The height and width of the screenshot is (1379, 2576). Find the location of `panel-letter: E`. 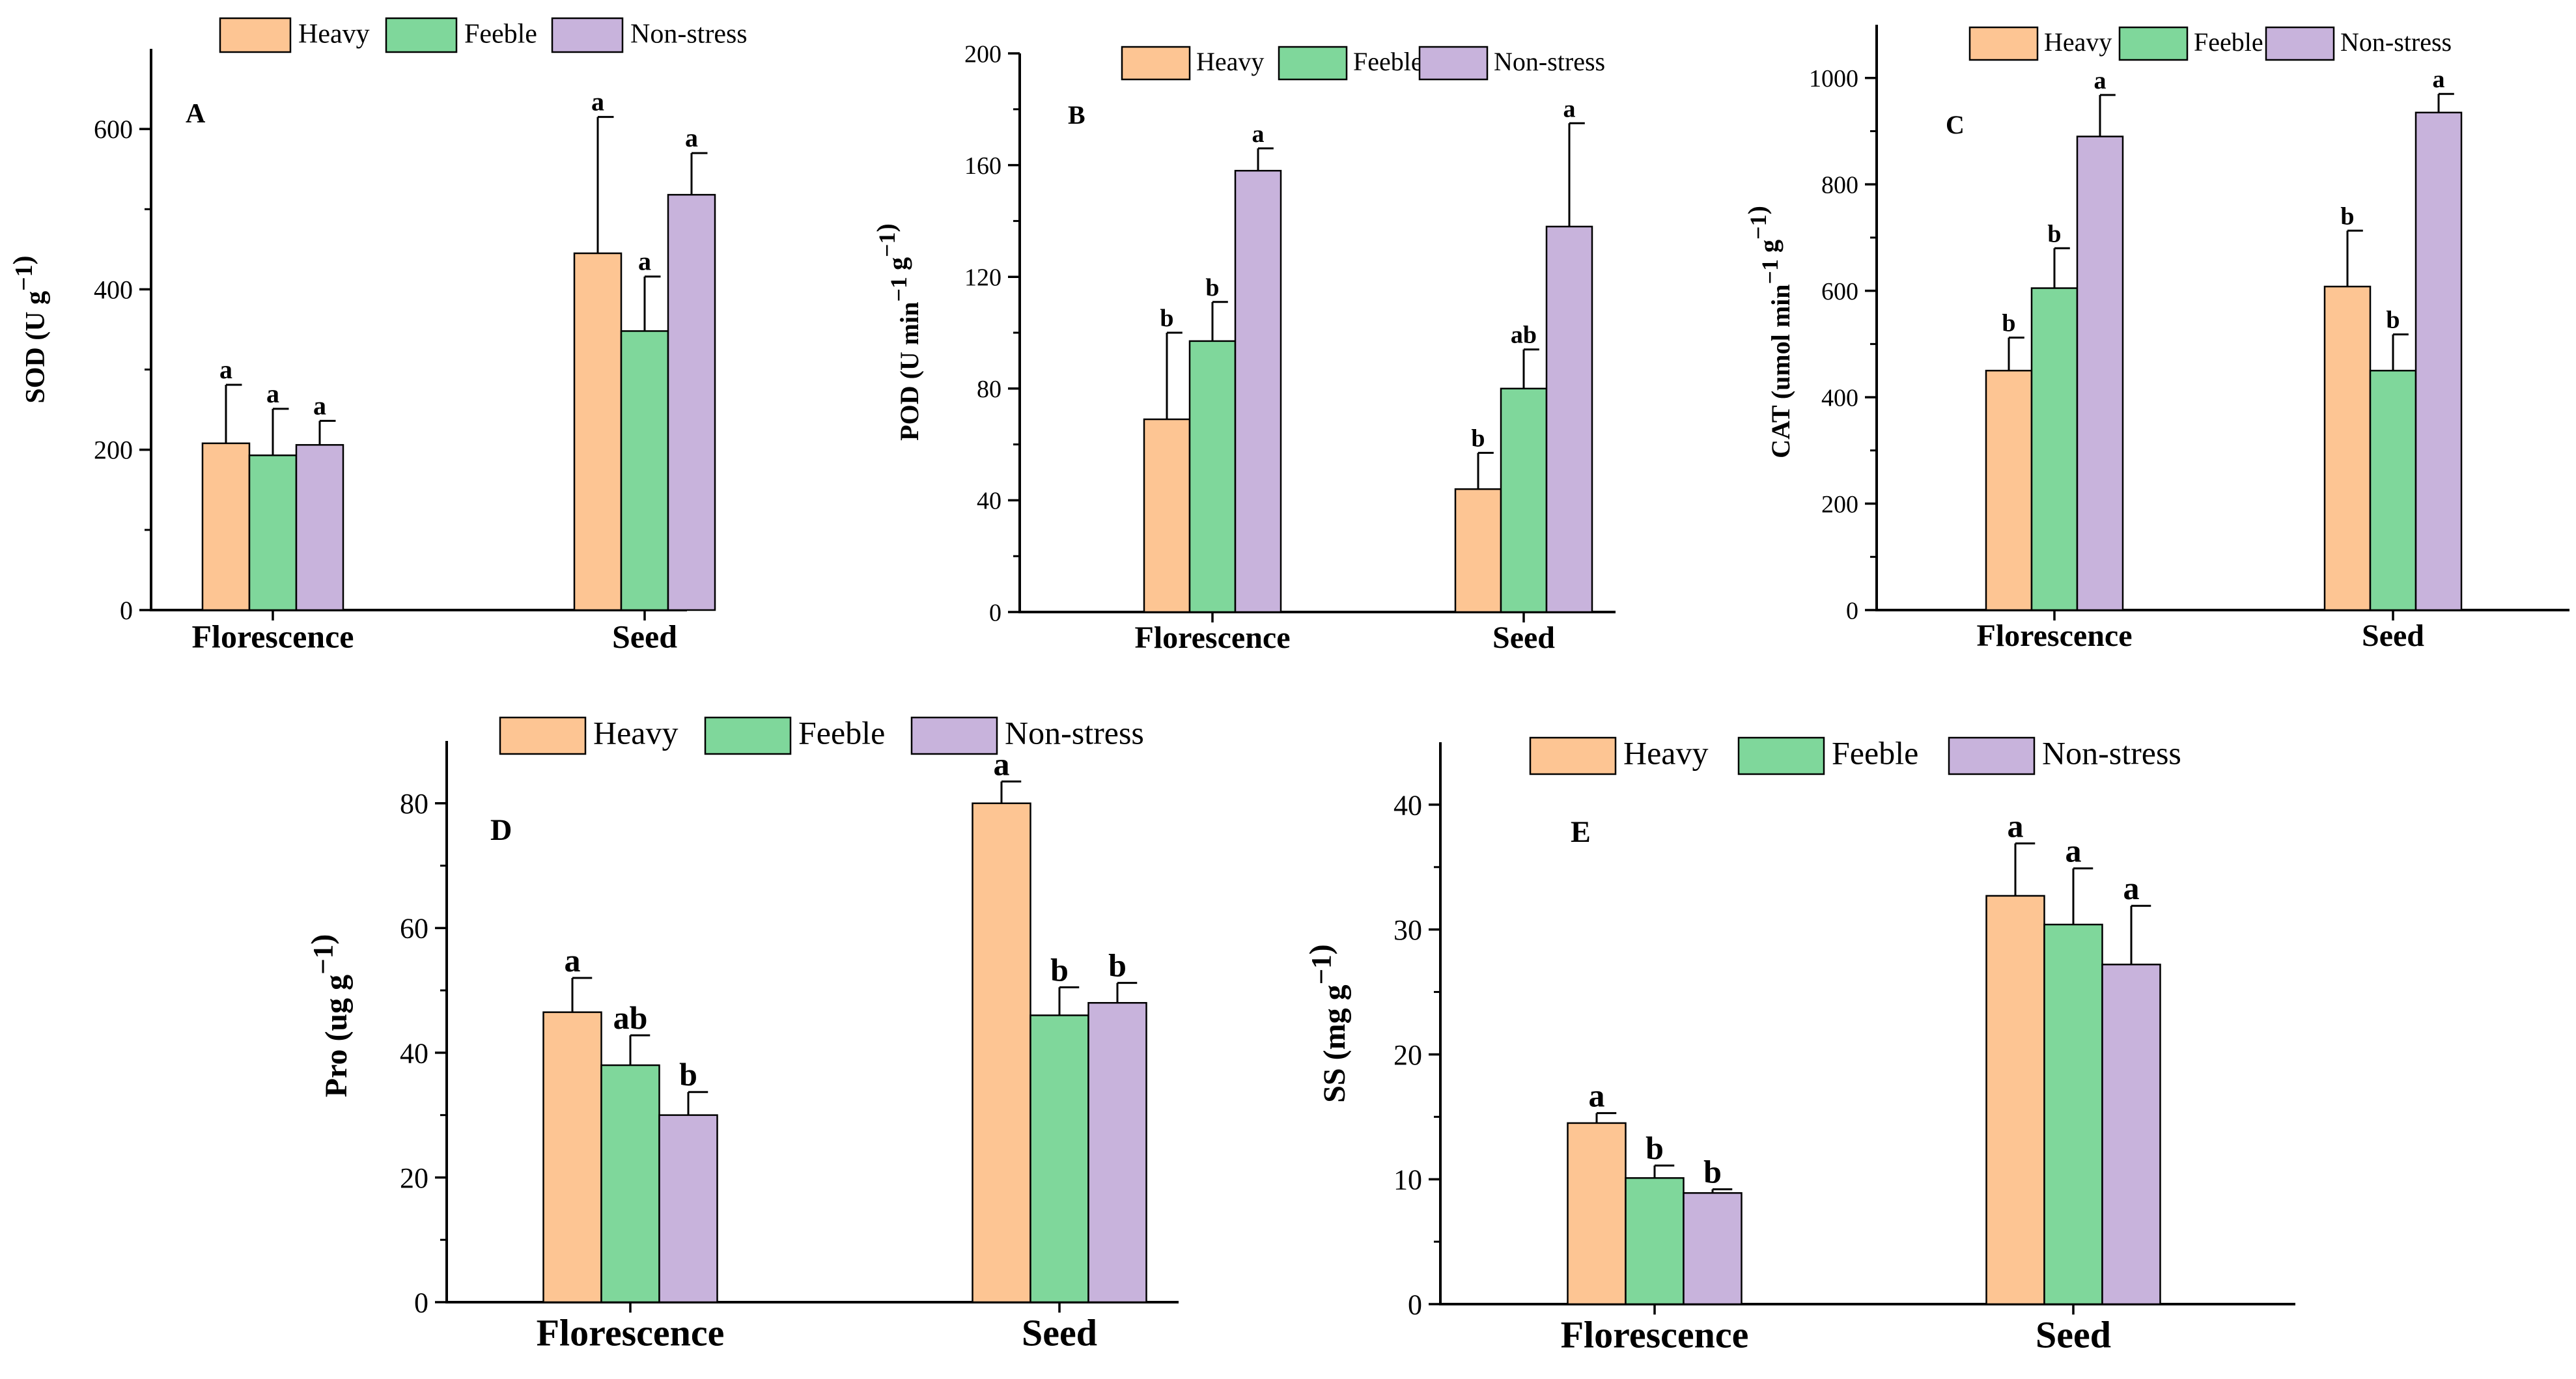

panel-letter: E is located at coordinates (1581, 831).